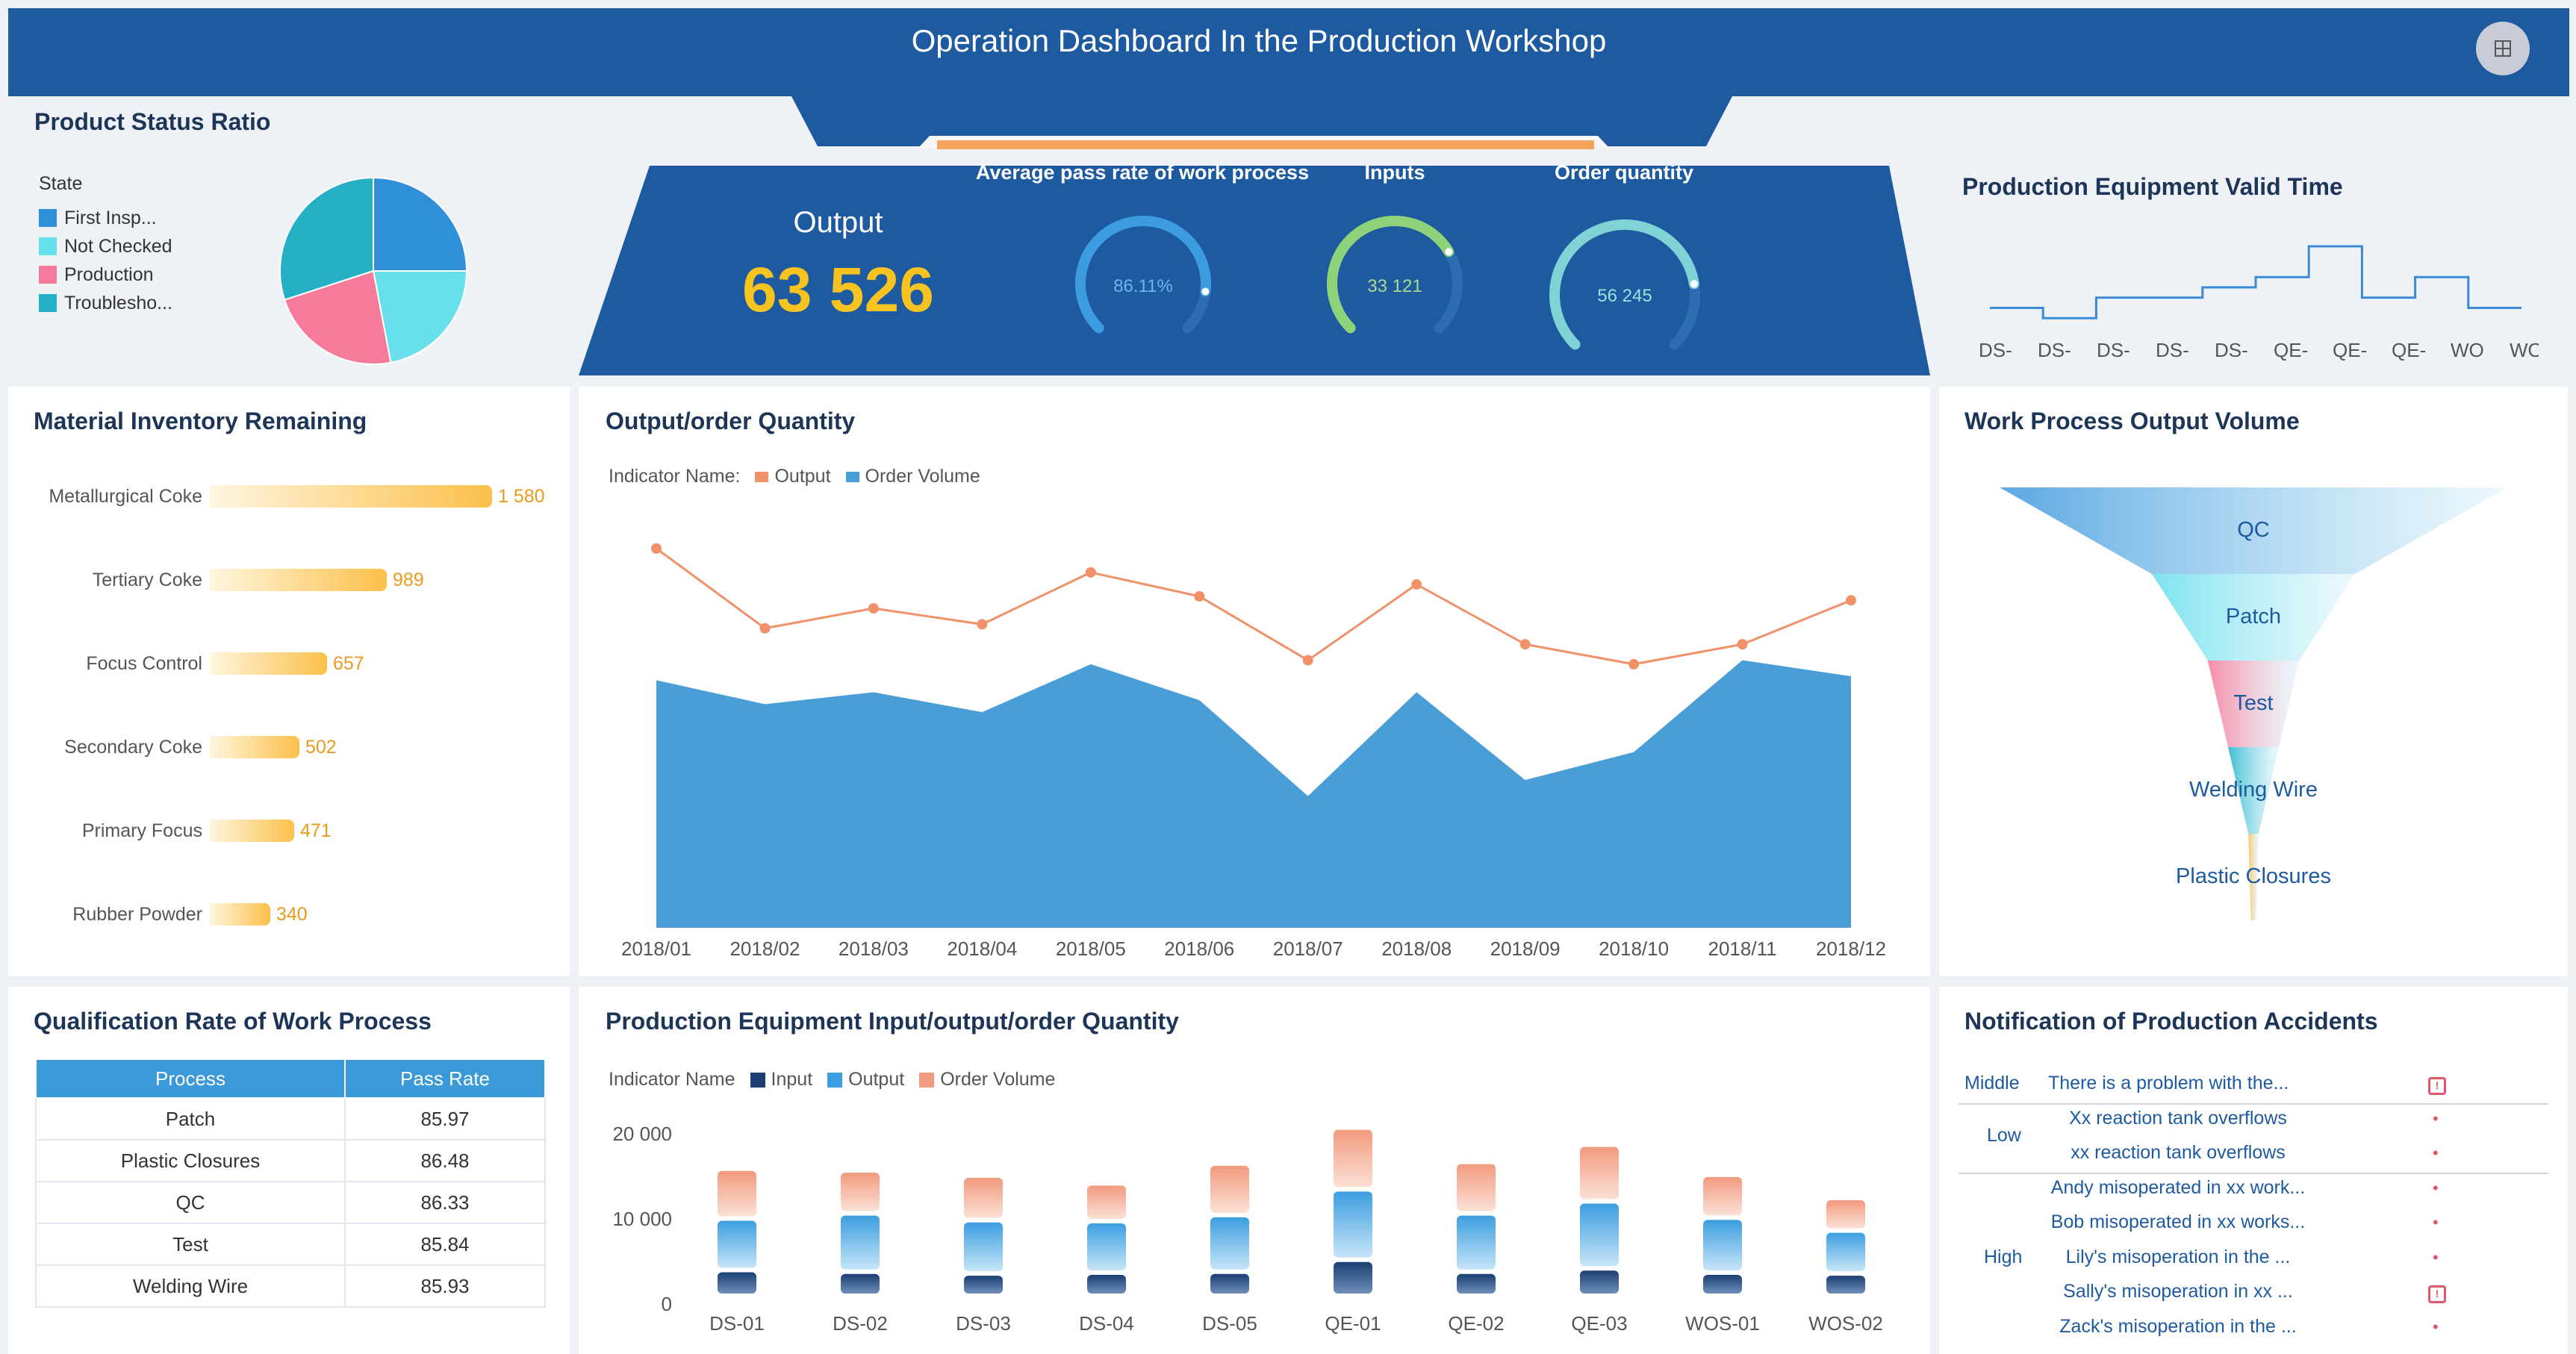 The height and width of the screenshot is (1354, 2576). Describe the element at coordinates (141, 830) in the screenshot. I see `inventory-label: Primary Focus` at that location.